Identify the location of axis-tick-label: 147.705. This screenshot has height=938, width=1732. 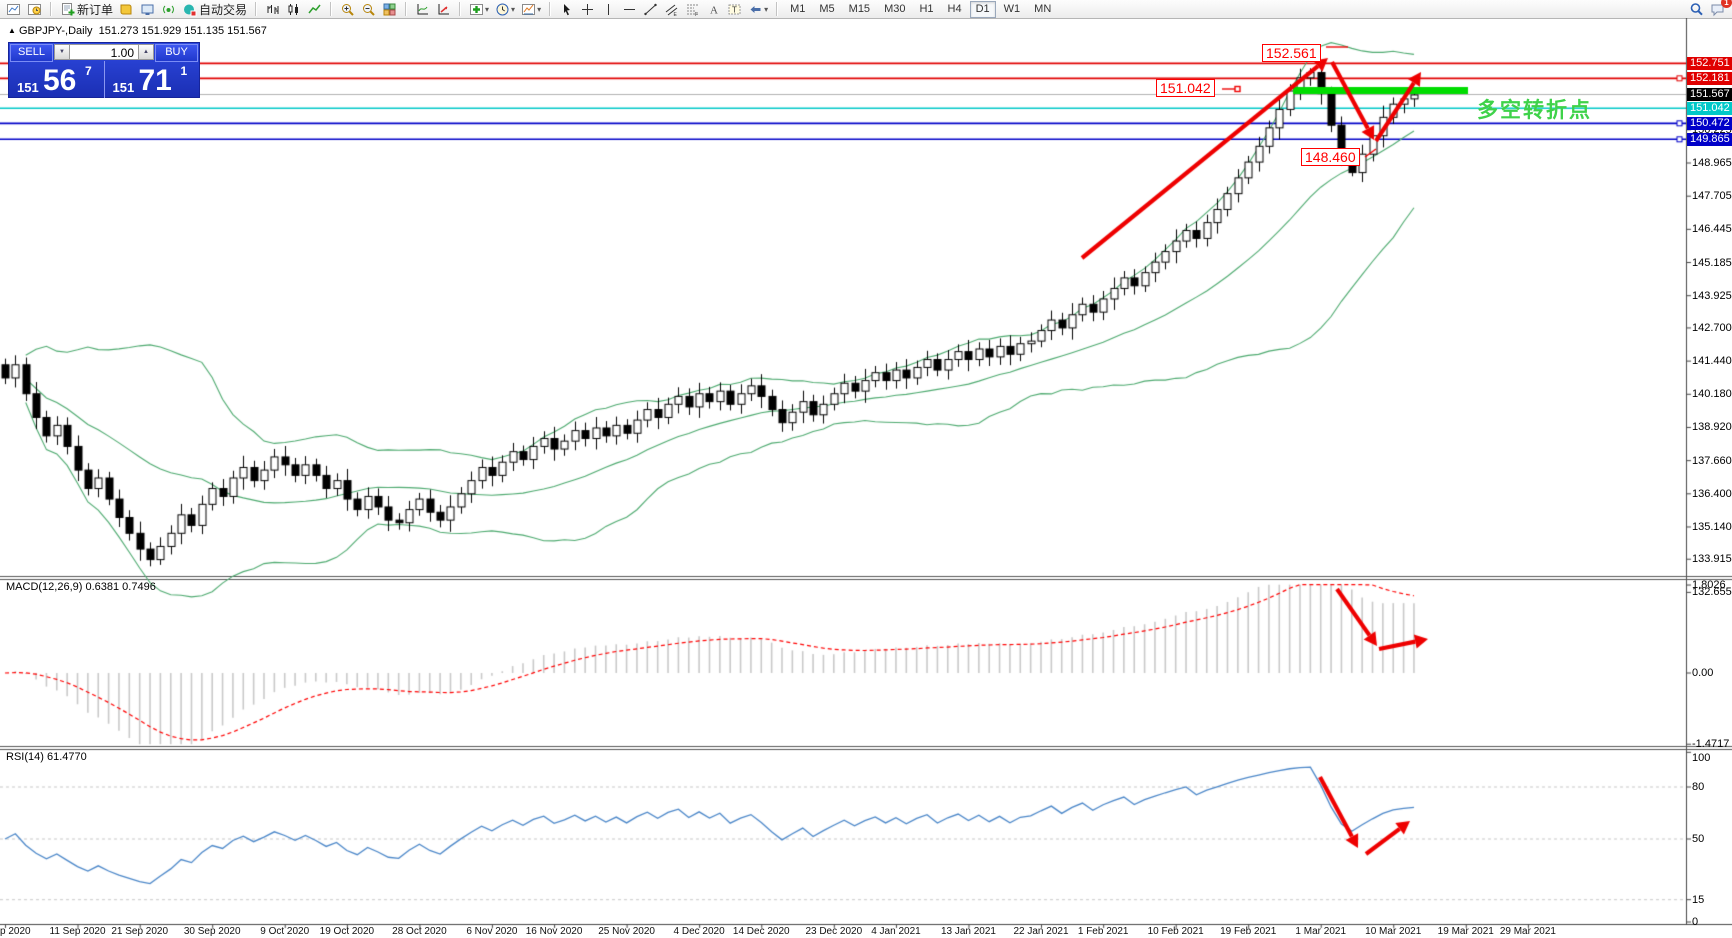
(1712, 196).